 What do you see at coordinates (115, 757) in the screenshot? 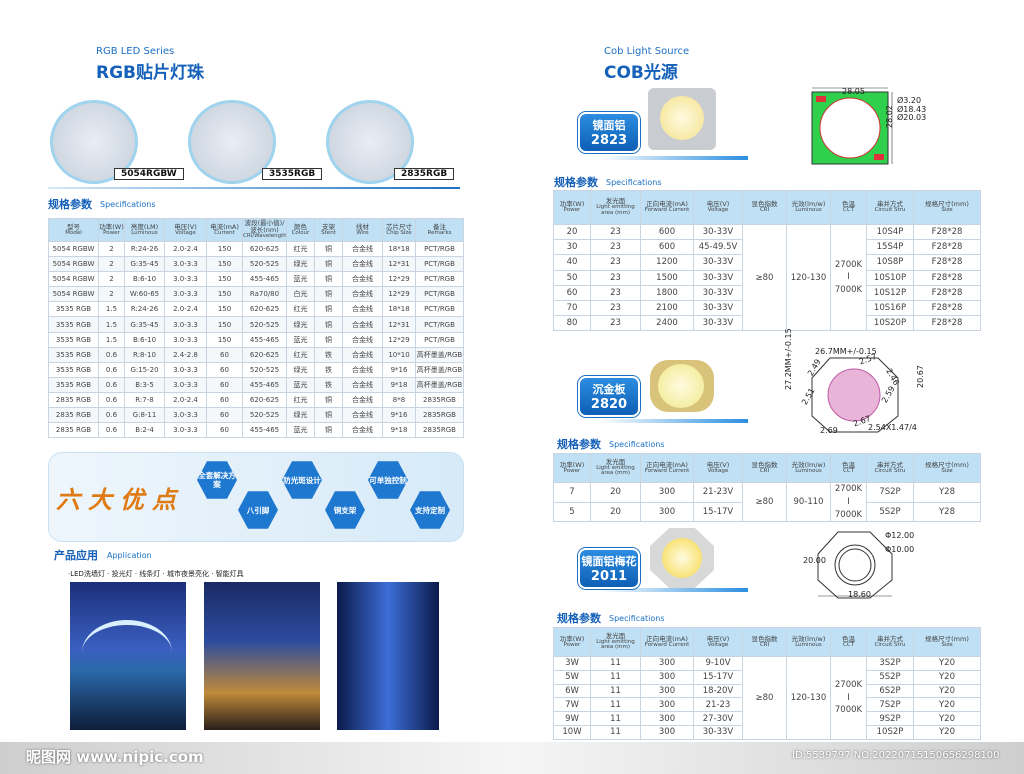
I see `watermark-site: 昵图网 www.nipic.com` at bounding box center [115, 757].